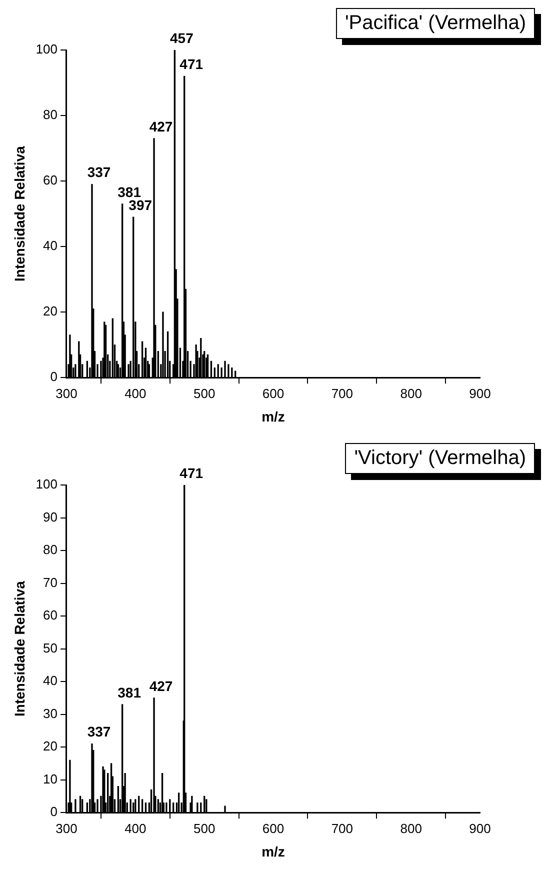 This screenshot has height=871, width=550. I want to click on y-tick-label: 90, so click(50, 516).